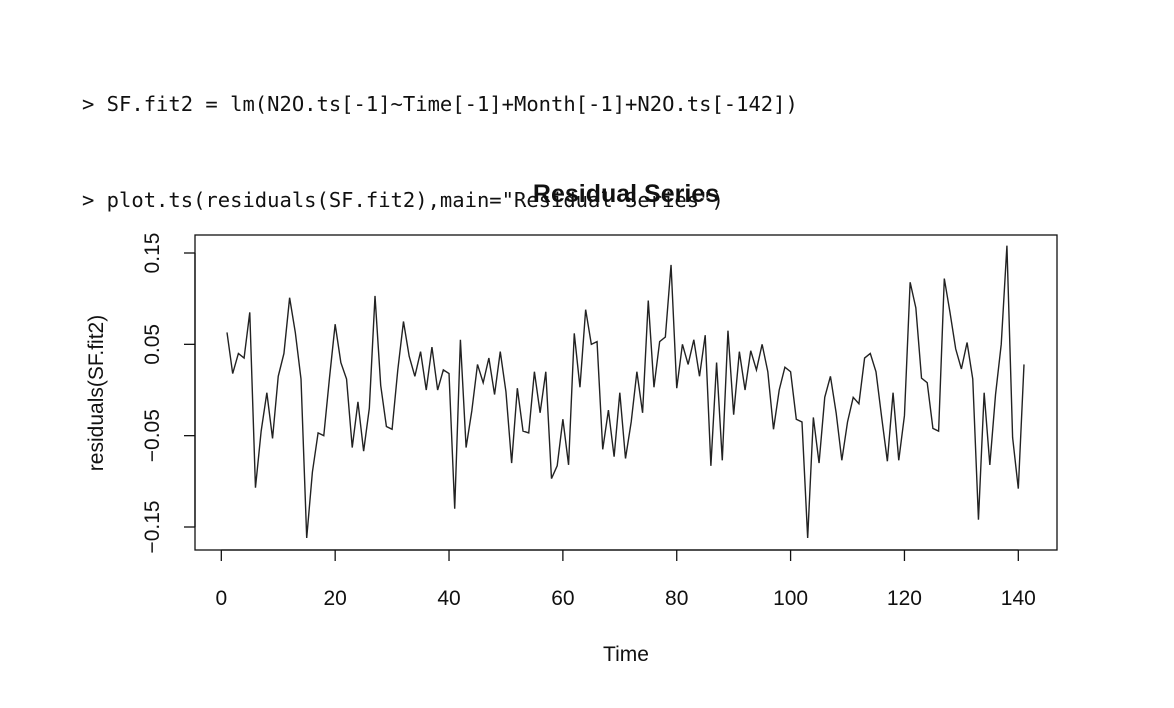 The width and height of the screenshot is (1174, 708). What do you see at coordinates (334, 598) in the screenshot?
I see `x-tick-label: 20` at bounding box center [334, 598].